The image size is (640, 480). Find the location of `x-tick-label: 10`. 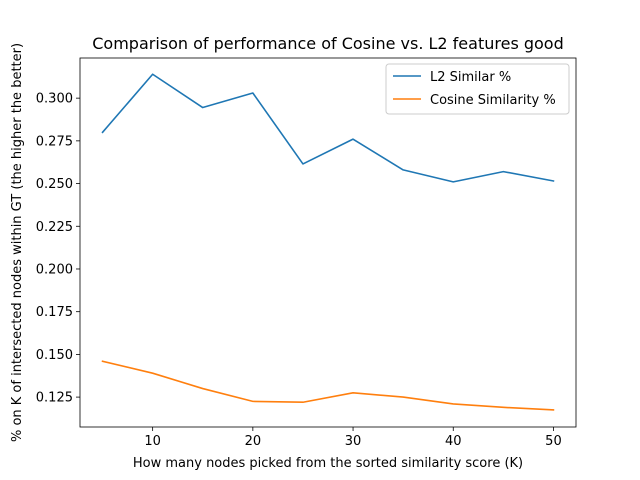

x-tick-label: 10 is located at coordinates (152, 441).